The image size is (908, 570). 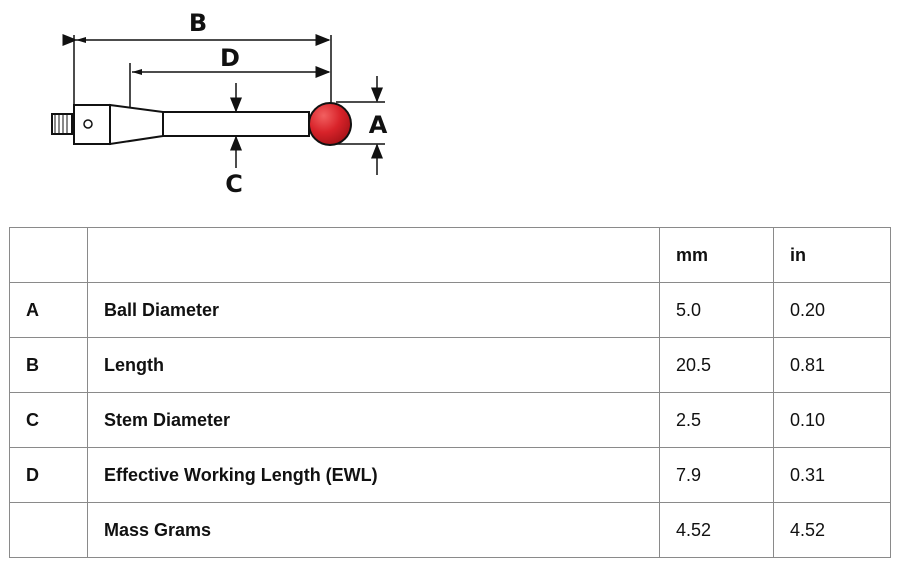 I want to click on row-key: A, so click(x=48, y=310).